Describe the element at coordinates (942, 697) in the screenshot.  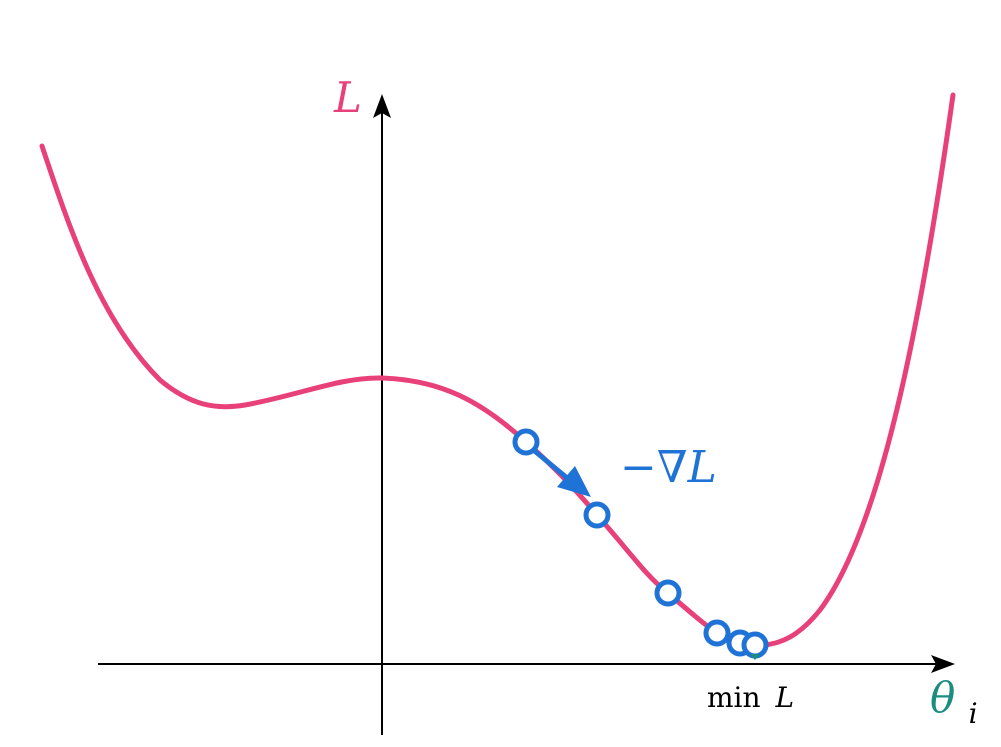
I see `x-axis-label-main: θ` at that location.